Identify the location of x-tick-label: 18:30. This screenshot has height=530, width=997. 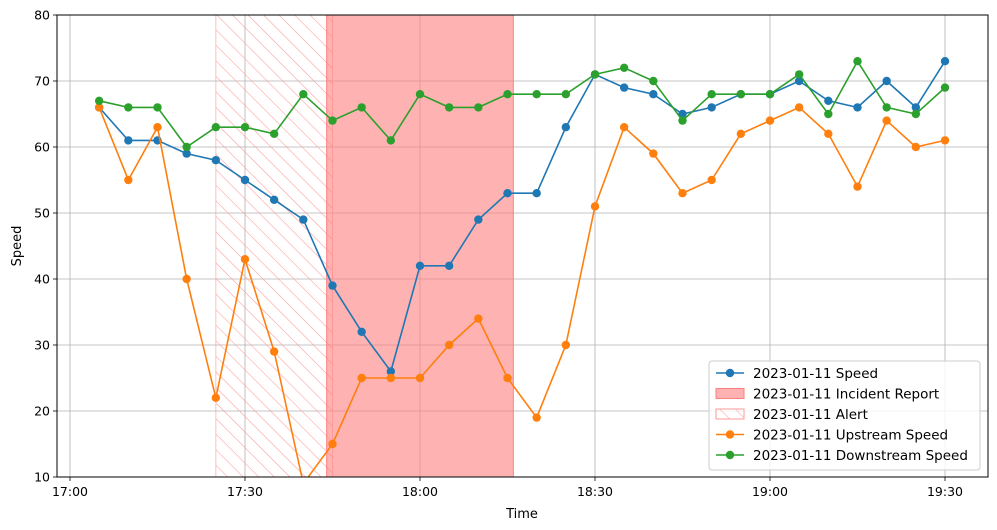
(595, 491).